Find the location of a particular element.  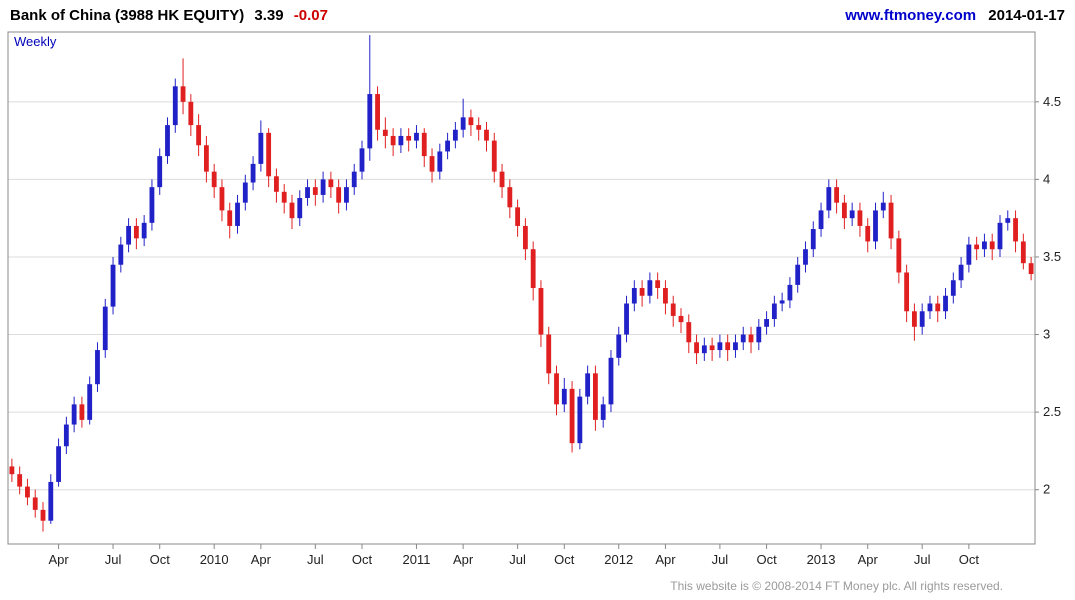

last-price: 3.39 is located at coordinates (269, 15).